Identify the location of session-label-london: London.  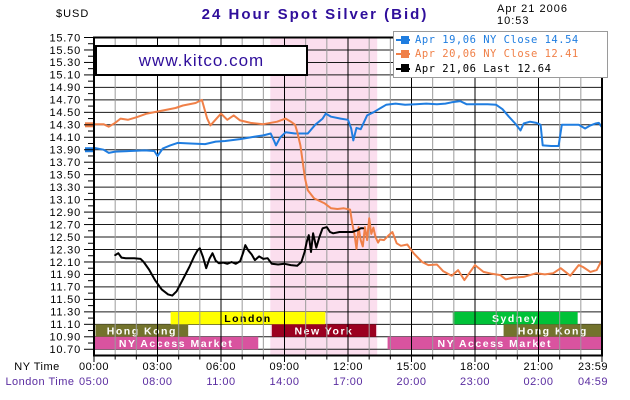
(247, 319).